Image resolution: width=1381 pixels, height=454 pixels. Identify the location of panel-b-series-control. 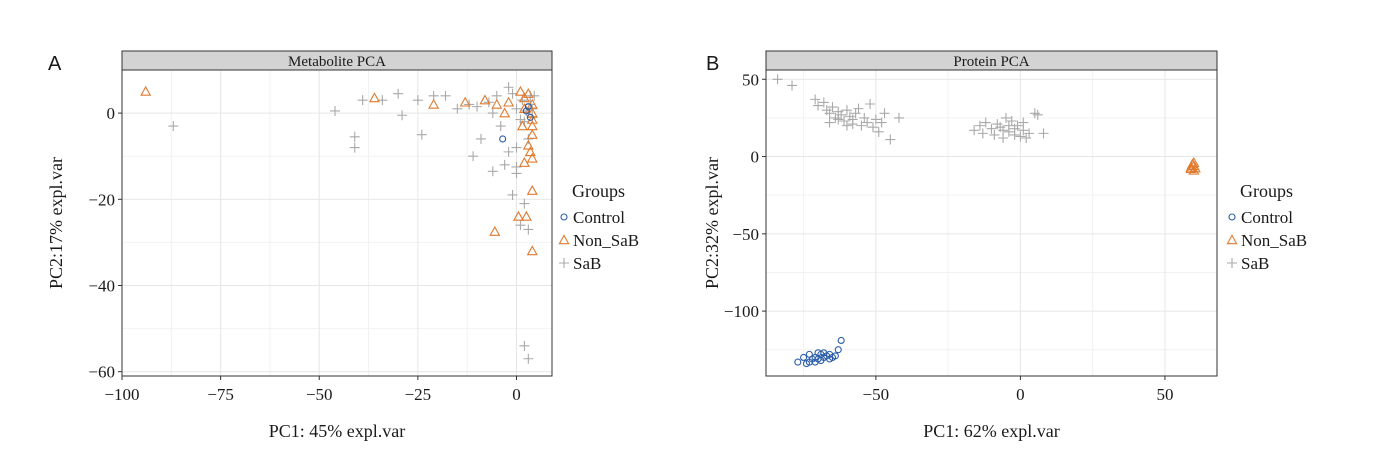
(819, 352).